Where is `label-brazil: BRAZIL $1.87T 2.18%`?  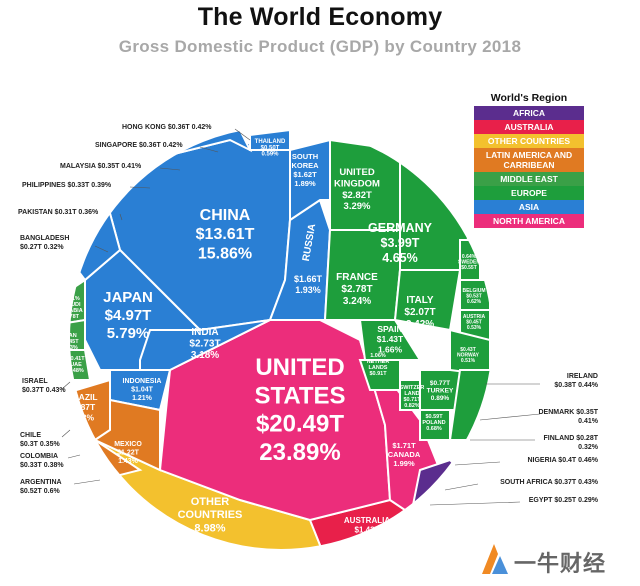
label-brazil: BRAZIL $1.87T 2.18% is located at coordinates (81, 407).